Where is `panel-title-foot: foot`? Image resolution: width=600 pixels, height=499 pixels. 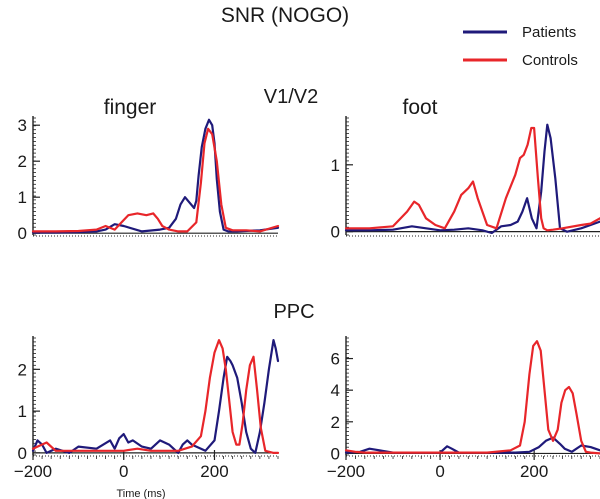 panel-title-foot: foot is located at coordinates (419, 107).